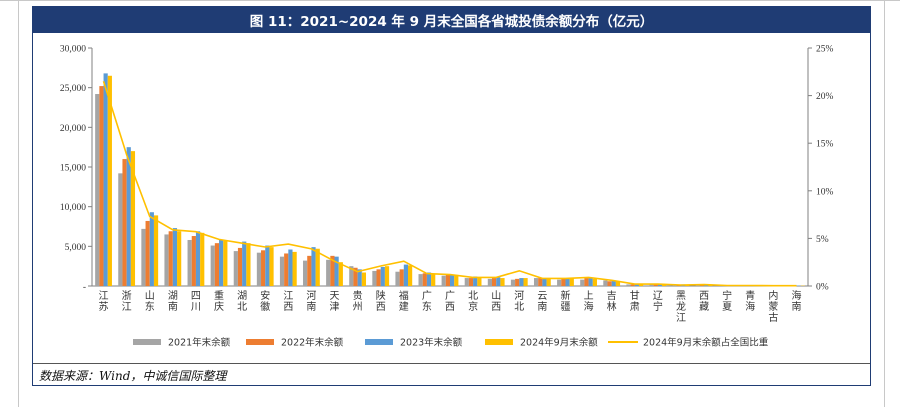 This screenshot has height=407, width=900. What do you see at coordinates (589, 296) in the screenshot?
I see `x-tick-label: 上` at bounding box center [589, 296].